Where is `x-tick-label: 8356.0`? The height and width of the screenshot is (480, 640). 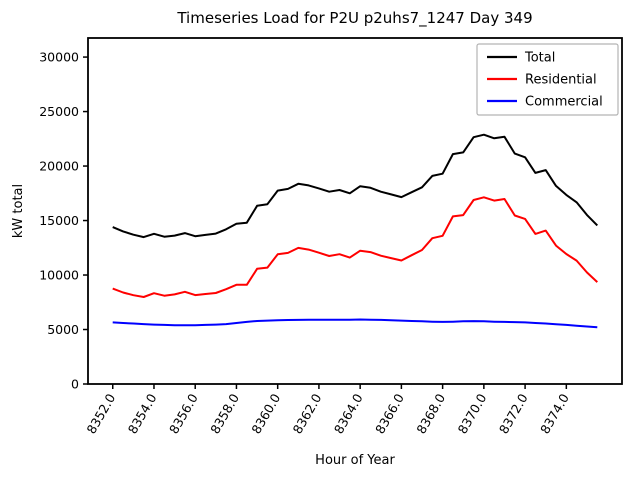
x-tick-label: 8356.0 is located at coordinates (183, 413).